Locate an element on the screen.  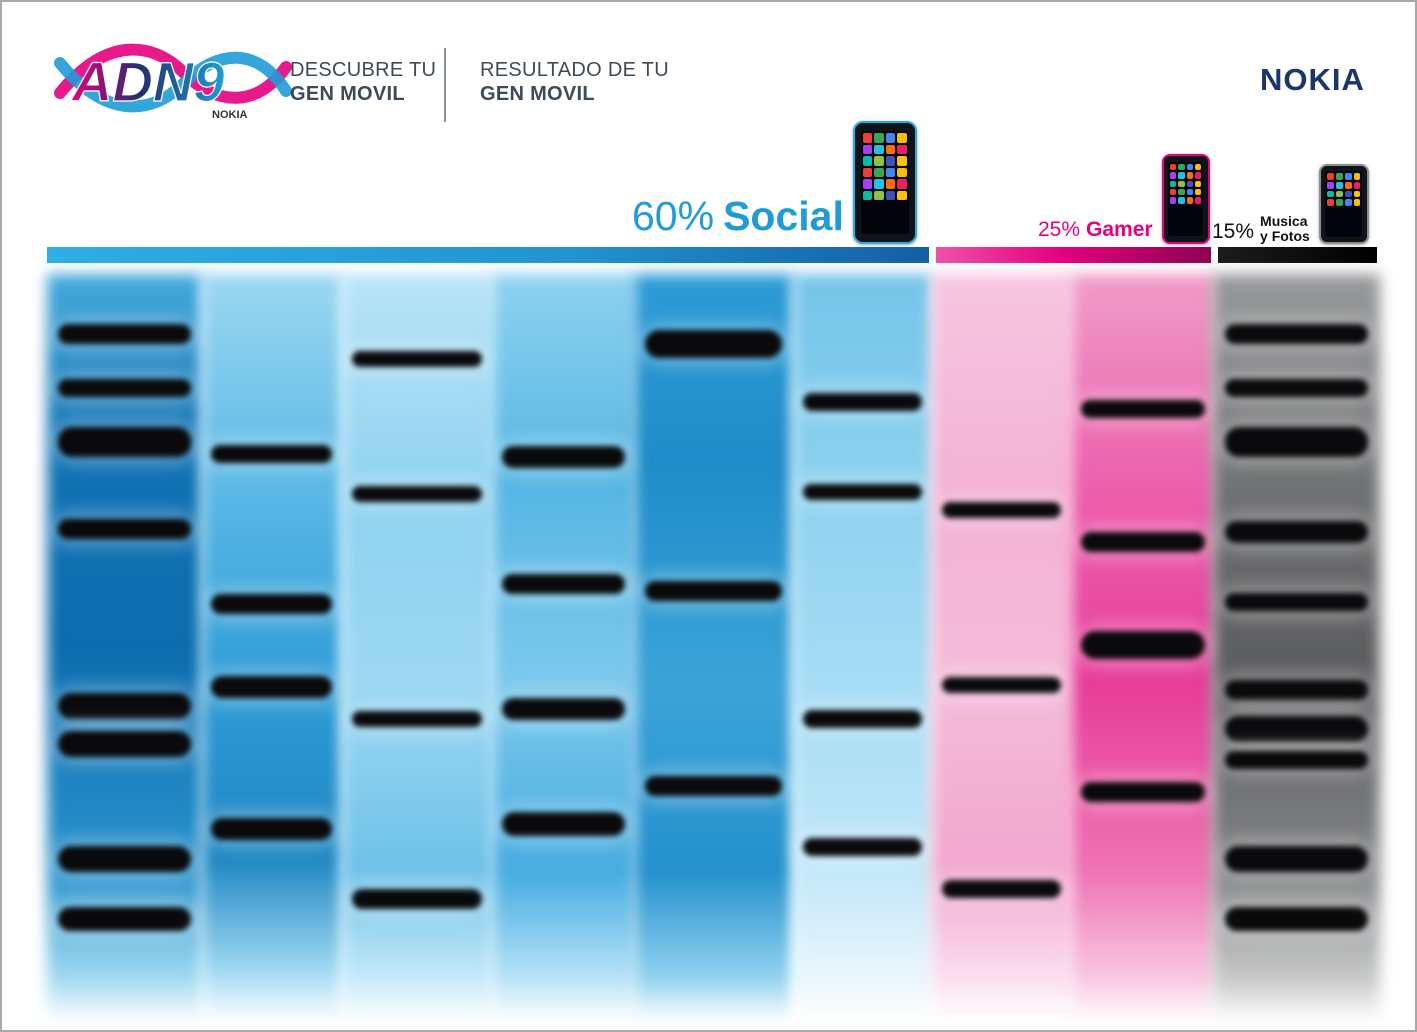
result-social-text: 60% Social is located at coordinates (738, 216).